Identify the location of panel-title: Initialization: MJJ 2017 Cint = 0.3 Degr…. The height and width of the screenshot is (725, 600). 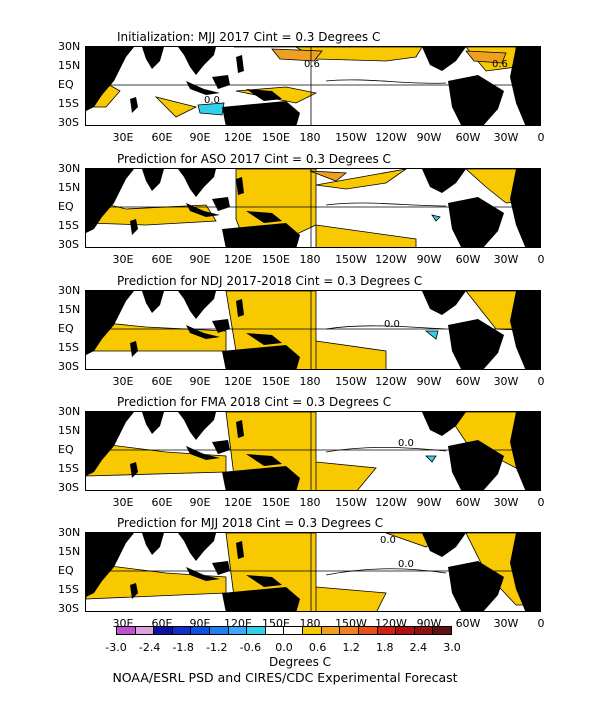
(249, 37).